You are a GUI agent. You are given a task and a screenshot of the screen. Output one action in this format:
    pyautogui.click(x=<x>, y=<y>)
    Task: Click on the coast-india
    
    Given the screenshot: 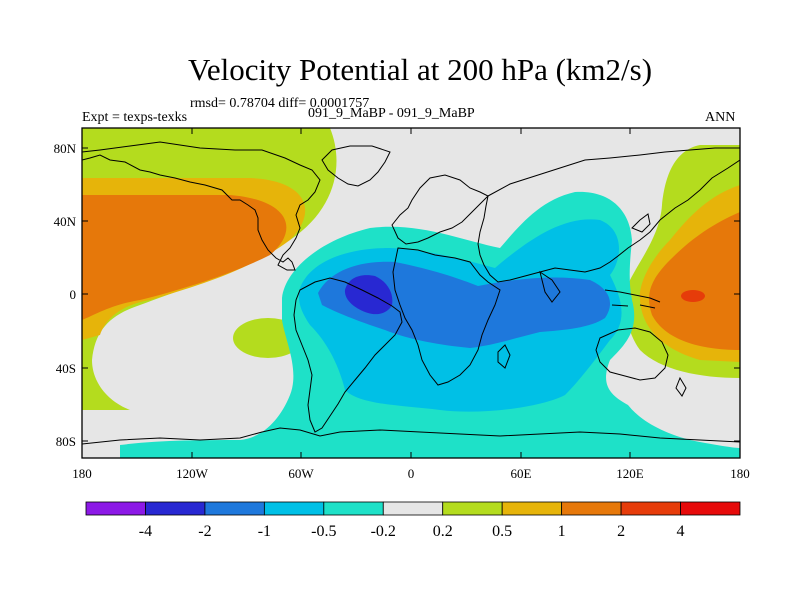 What is the action you would take?
    pyautogui.click(x=550, y=286)
    